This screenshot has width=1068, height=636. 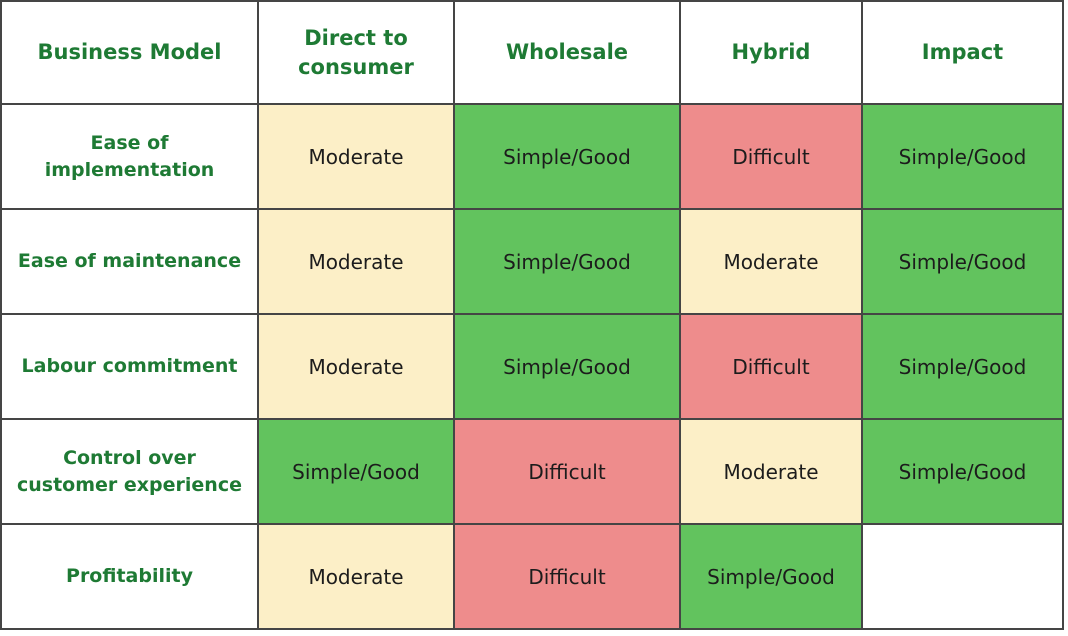 What do you see at coordinates (129, 366) in the screenshot?
I see `row-label: Labour commitment` at bounding box center [129, 366].